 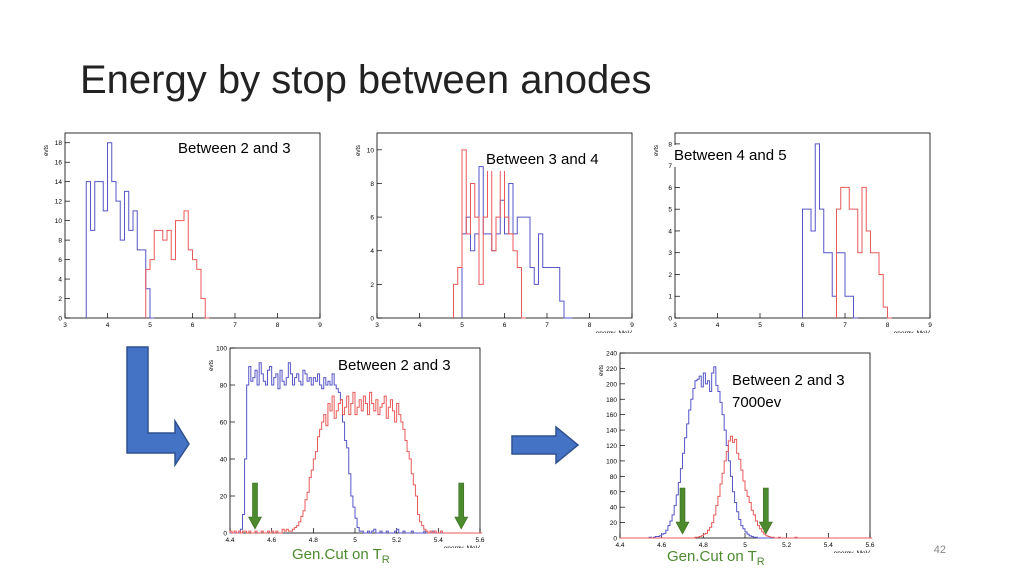 What do you see at coordinates (611, 354) in the screenshot?
I see `y-tick-label: 240` at bounding box center [611, 354].